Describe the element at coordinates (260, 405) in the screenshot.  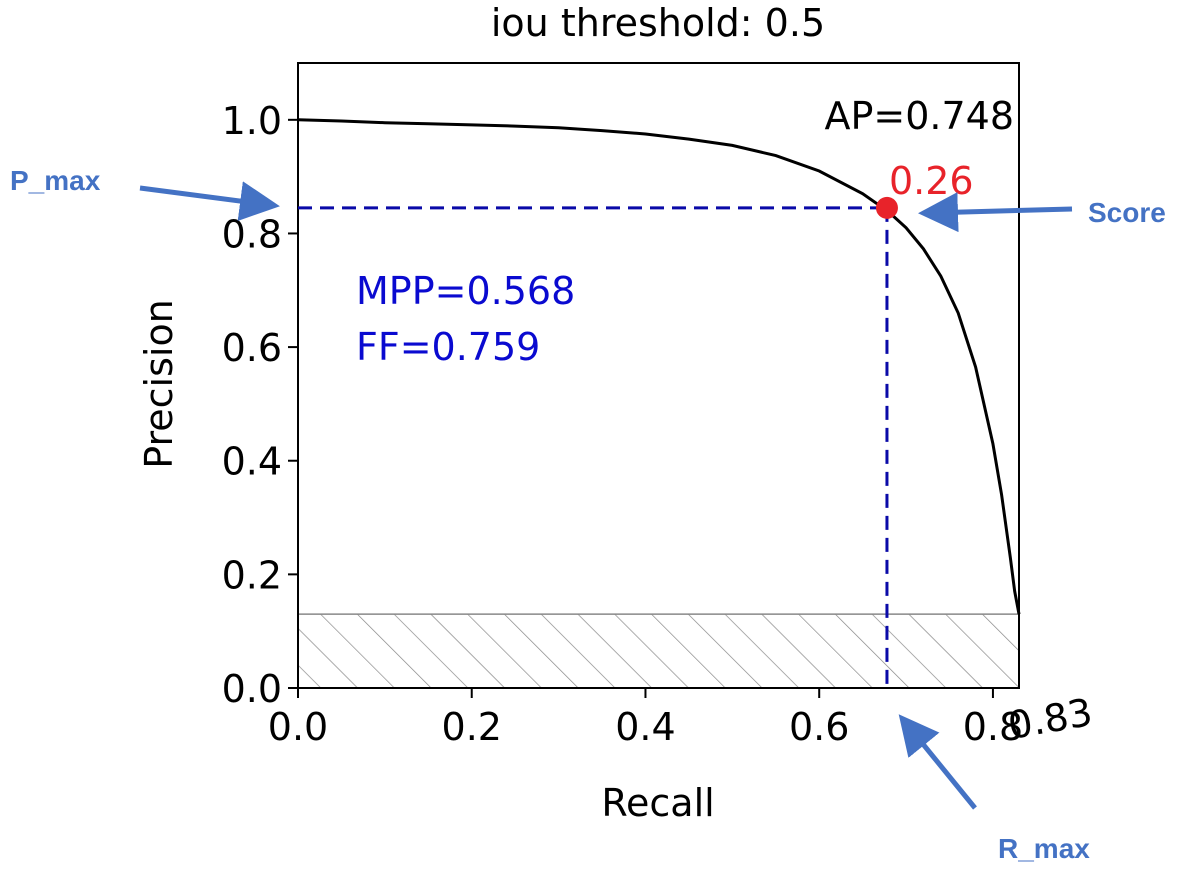
I see `y-axis-ticks: 0.0 0.2 0.4 0.6 0.8 1.0` at that location.